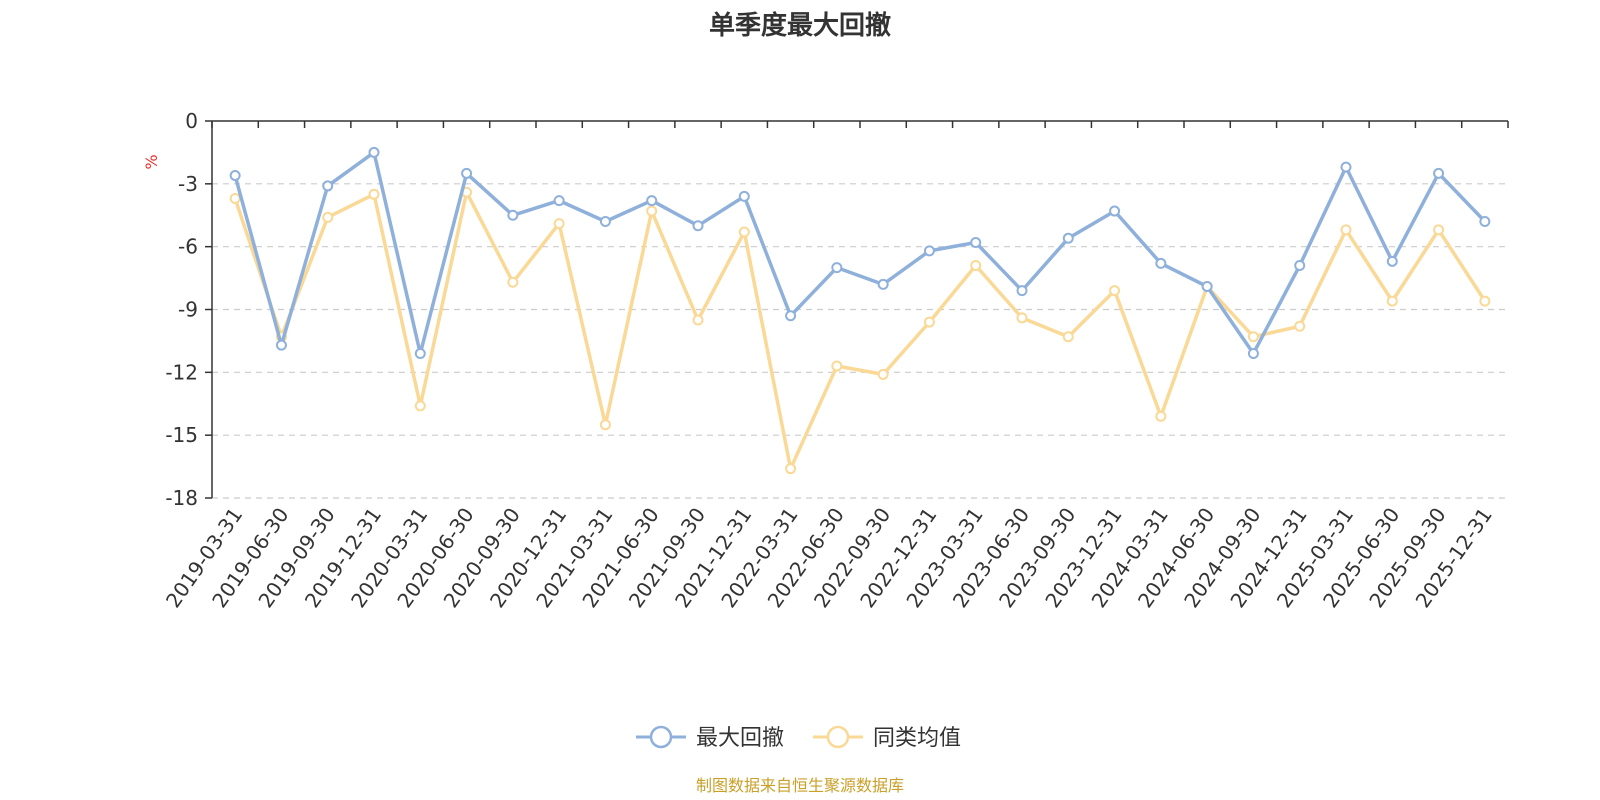  What do you see at coordinates (151, 161) in the screenshot?
I see `y-axis-unit: %` at bounding box center [151, 161].